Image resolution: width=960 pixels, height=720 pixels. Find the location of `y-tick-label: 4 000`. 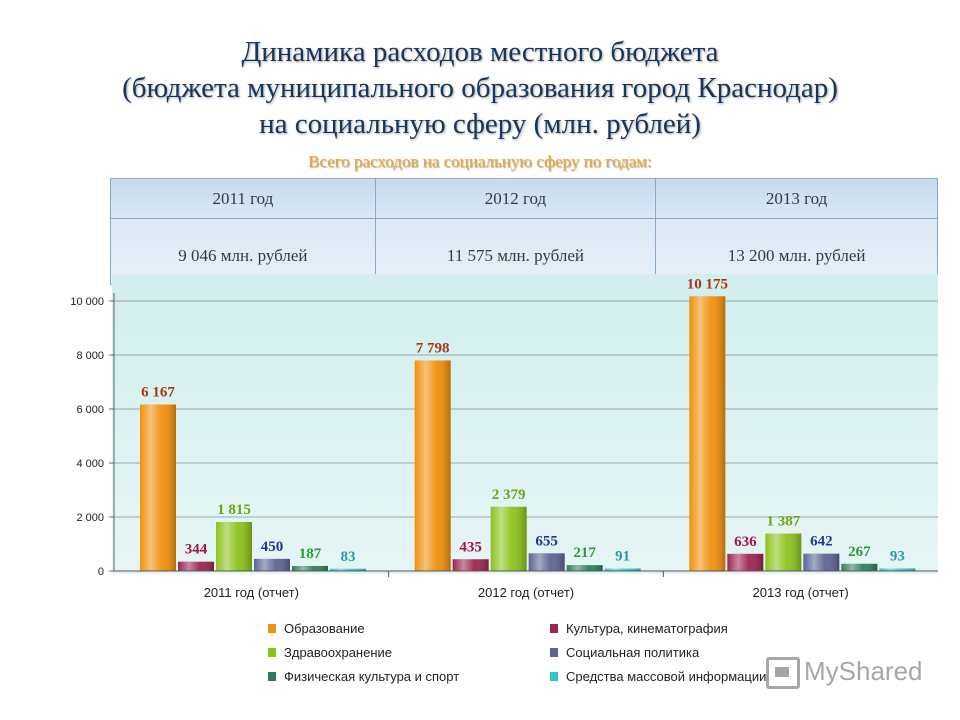

y-tick-label: 4 000 is located at coordinates (90, 464).